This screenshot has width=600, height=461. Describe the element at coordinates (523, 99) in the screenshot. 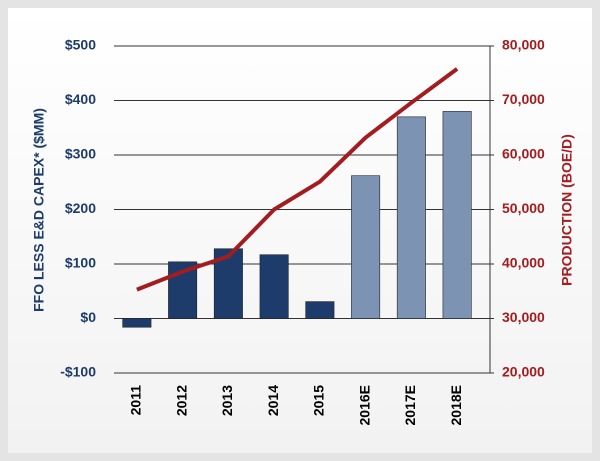

I see `y2-tick-label: 70,000` at that location.